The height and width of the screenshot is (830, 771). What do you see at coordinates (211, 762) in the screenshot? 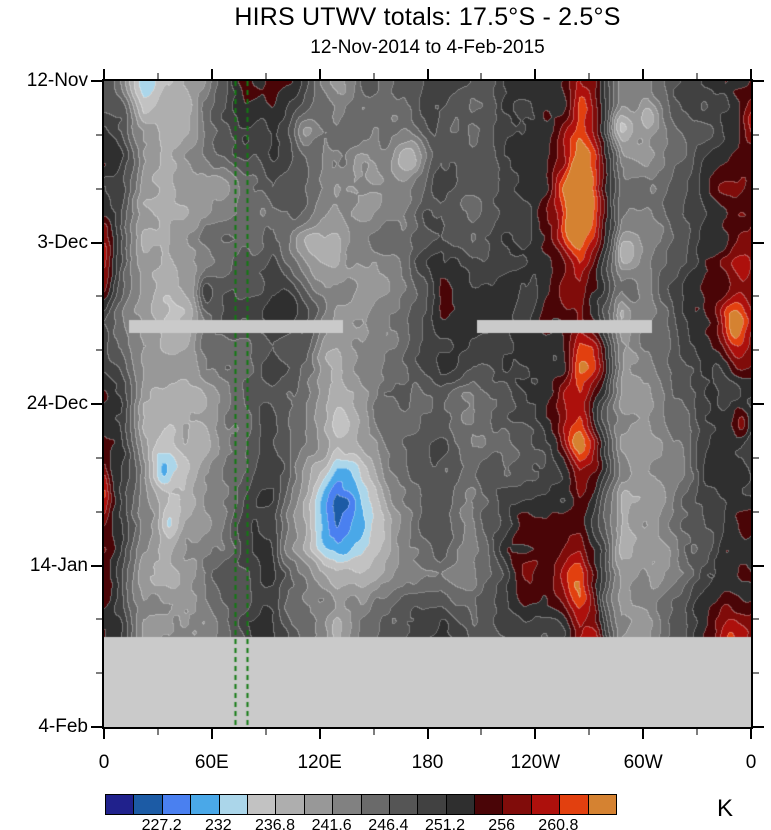
I see `x-tick-label: 60E` at bounding box center [211, 762].